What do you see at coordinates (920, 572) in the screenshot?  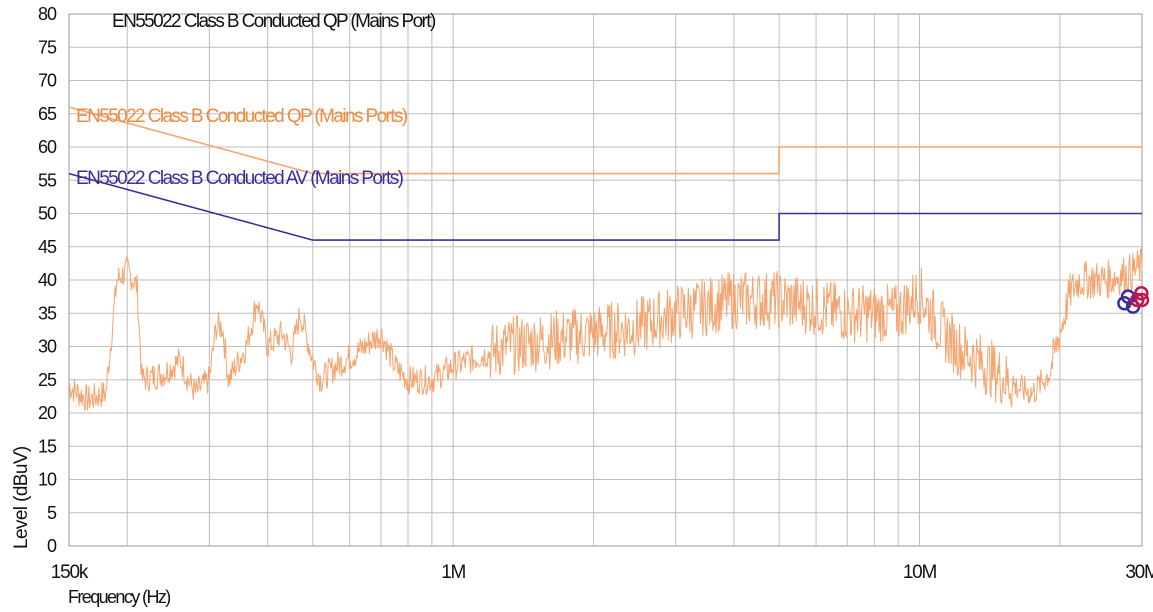 I see `x-tick-label: 10M` at bounding box center [920, 572].